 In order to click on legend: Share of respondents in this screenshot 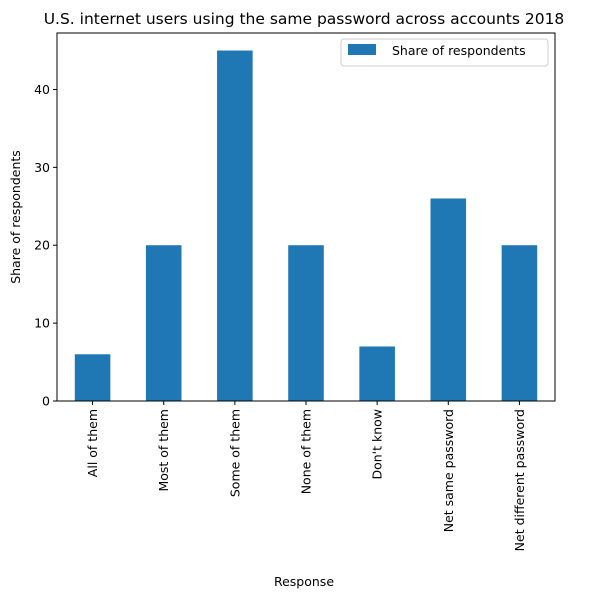, I will do `click(444, 52)`.